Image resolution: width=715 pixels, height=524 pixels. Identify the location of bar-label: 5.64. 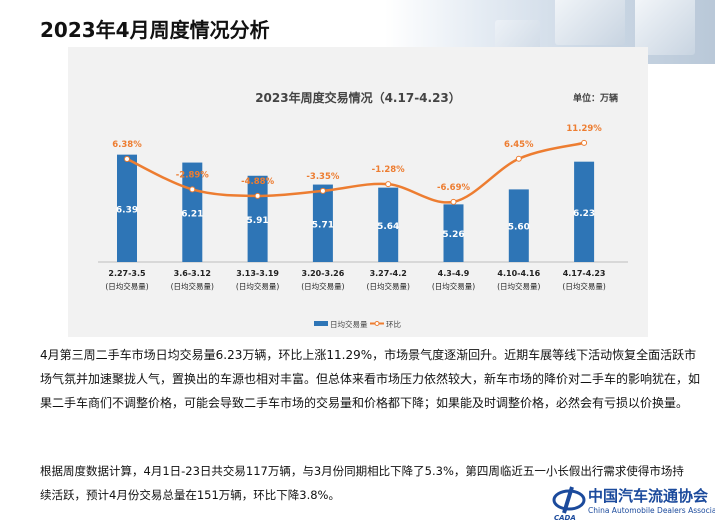
(388, 227).